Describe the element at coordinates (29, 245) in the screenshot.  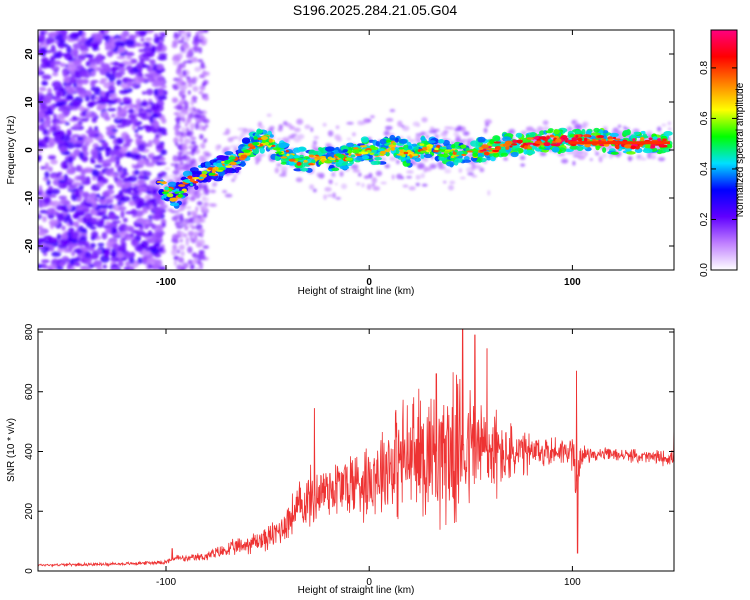
I see `top-y-tick-label: -20` at that location.